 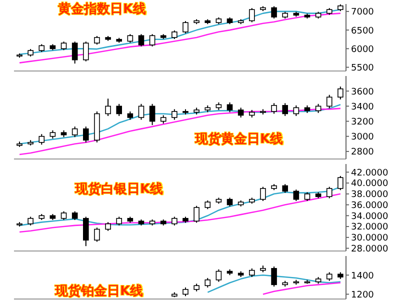 What do you see at coordinates (362, 122) in the screenshot?
I see `y-tick-label: 3200` at bounding box center [362, 122].